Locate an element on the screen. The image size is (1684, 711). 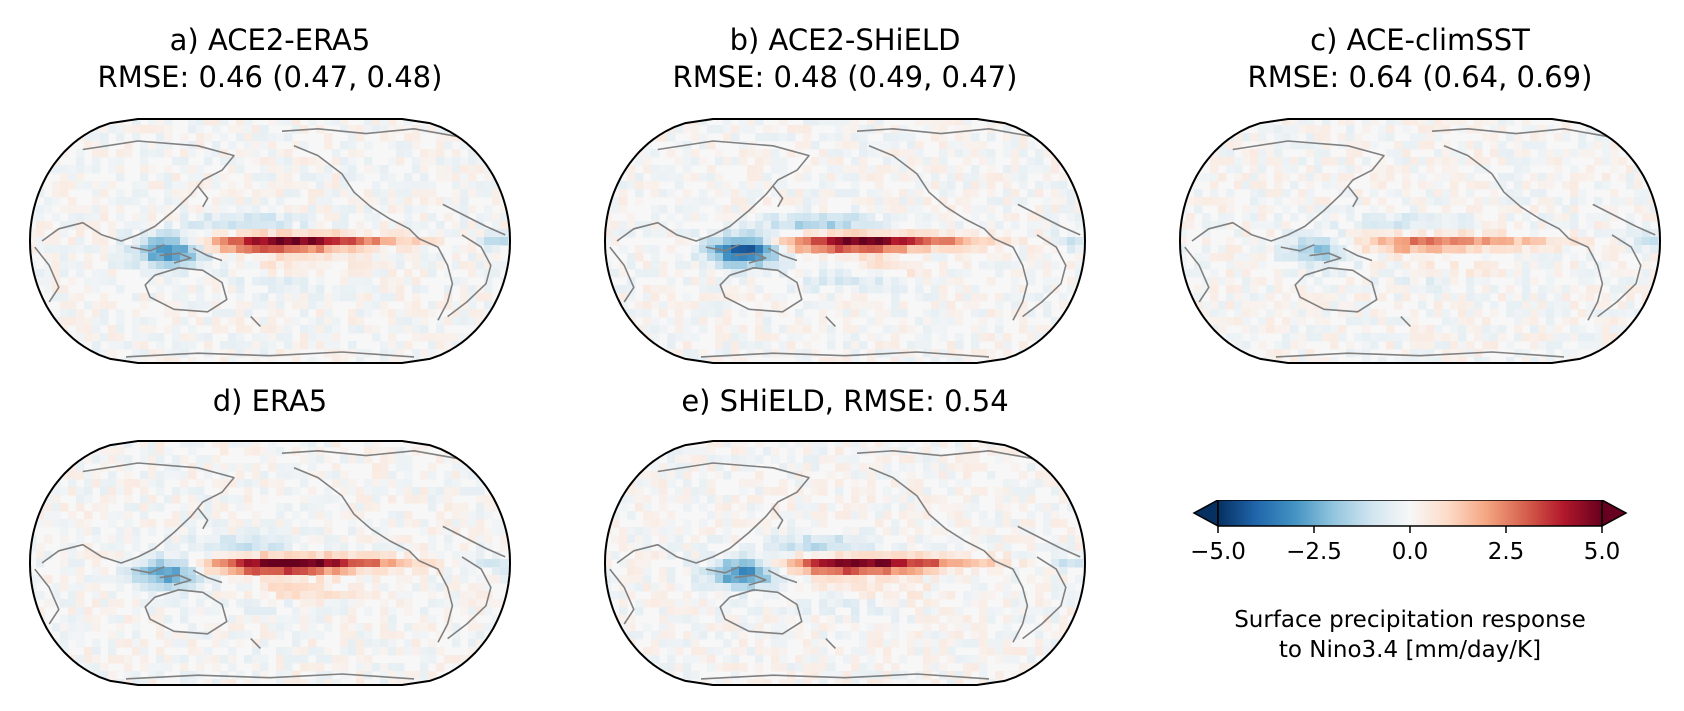
panel-d-title: d) ERA5 is located at coordinates (270, 401).